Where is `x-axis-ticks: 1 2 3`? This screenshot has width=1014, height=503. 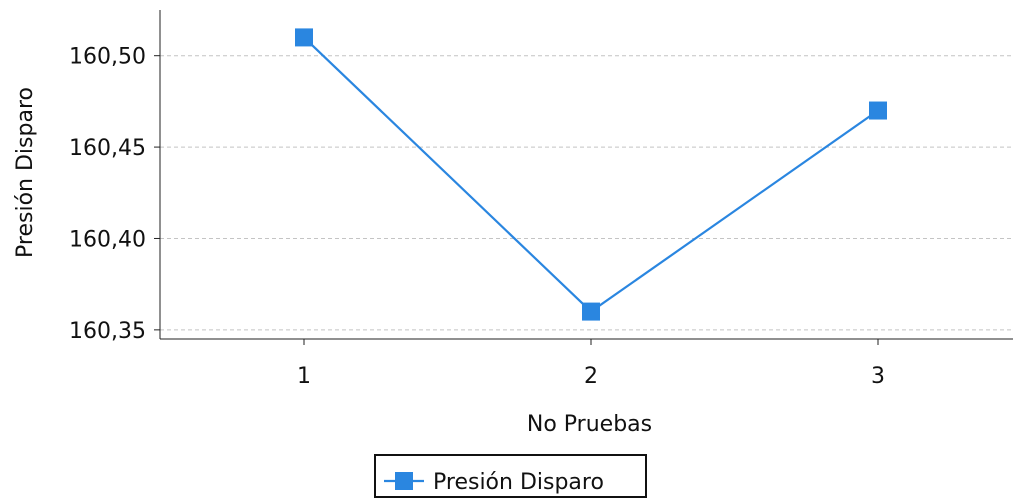
x-axis-ticks: 1 2 3 is located at coordinates (591, 364).